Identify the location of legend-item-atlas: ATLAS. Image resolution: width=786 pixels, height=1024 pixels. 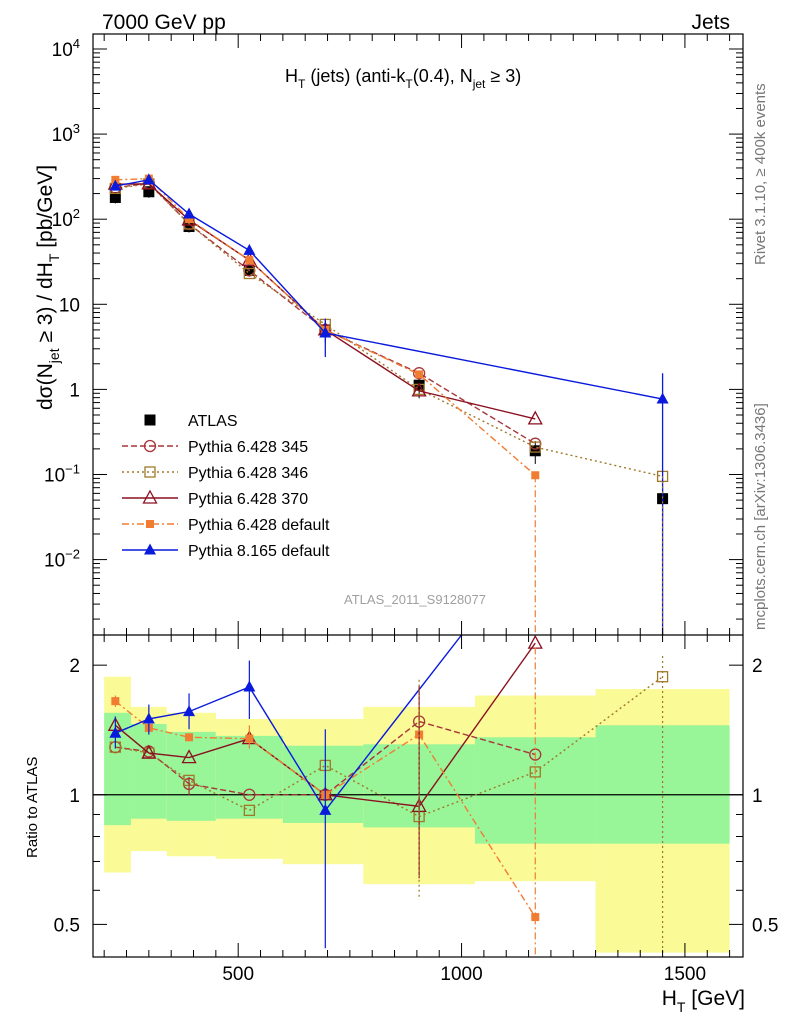
(191, 421).